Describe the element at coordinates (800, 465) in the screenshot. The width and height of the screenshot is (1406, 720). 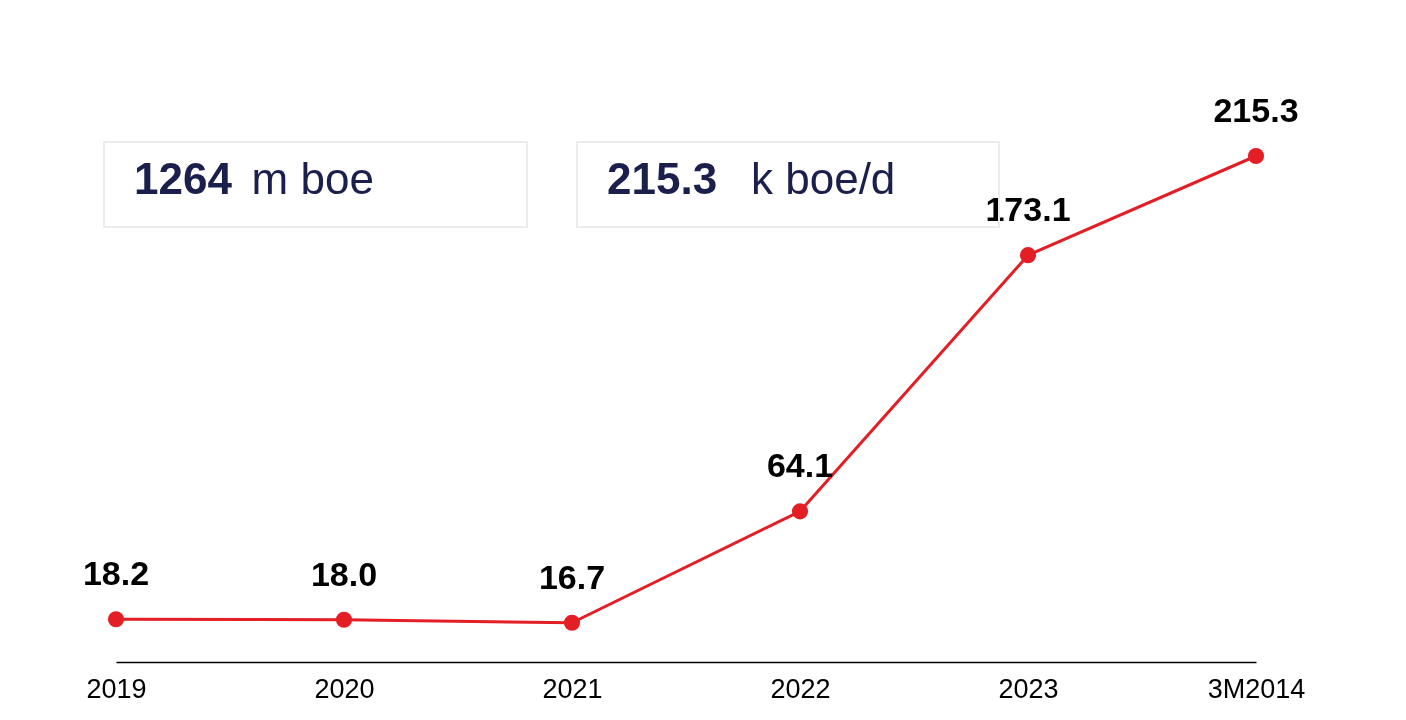
I see `data-label: 64.1` at that location.